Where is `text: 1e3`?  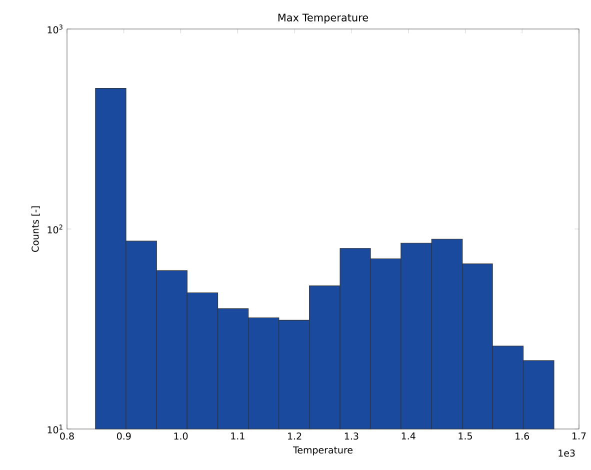 text: 1e3 is located at coordinates (566, 453).